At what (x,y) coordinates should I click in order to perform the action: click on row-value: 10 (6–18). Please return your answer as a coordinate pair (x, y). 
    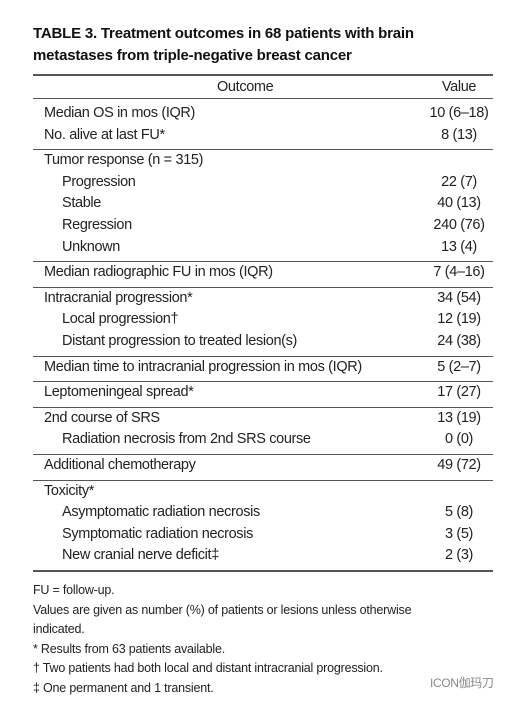
    Looking at the image, I should click on (459, 113).